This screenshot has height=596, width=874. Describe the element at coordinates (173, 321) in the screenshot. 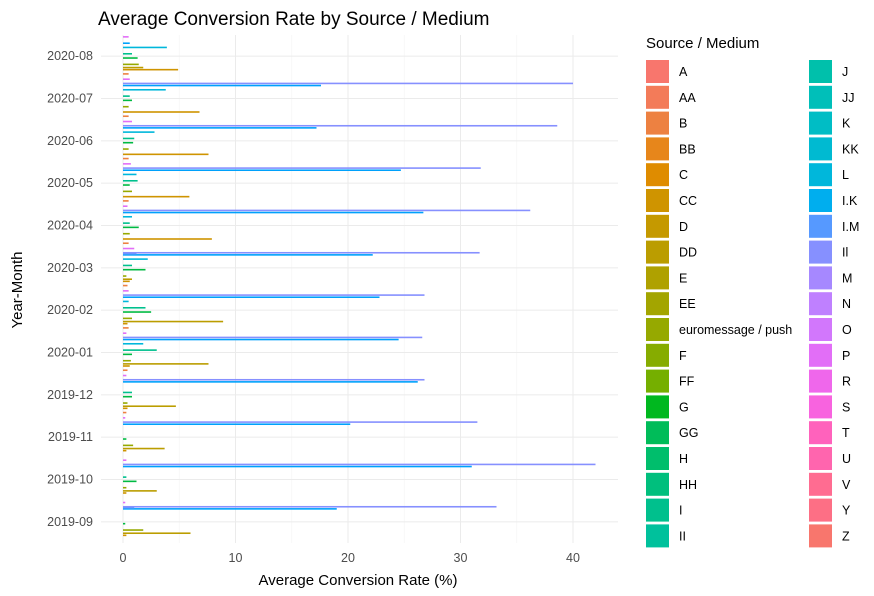

I see `bar-2020-02-E` at that location.